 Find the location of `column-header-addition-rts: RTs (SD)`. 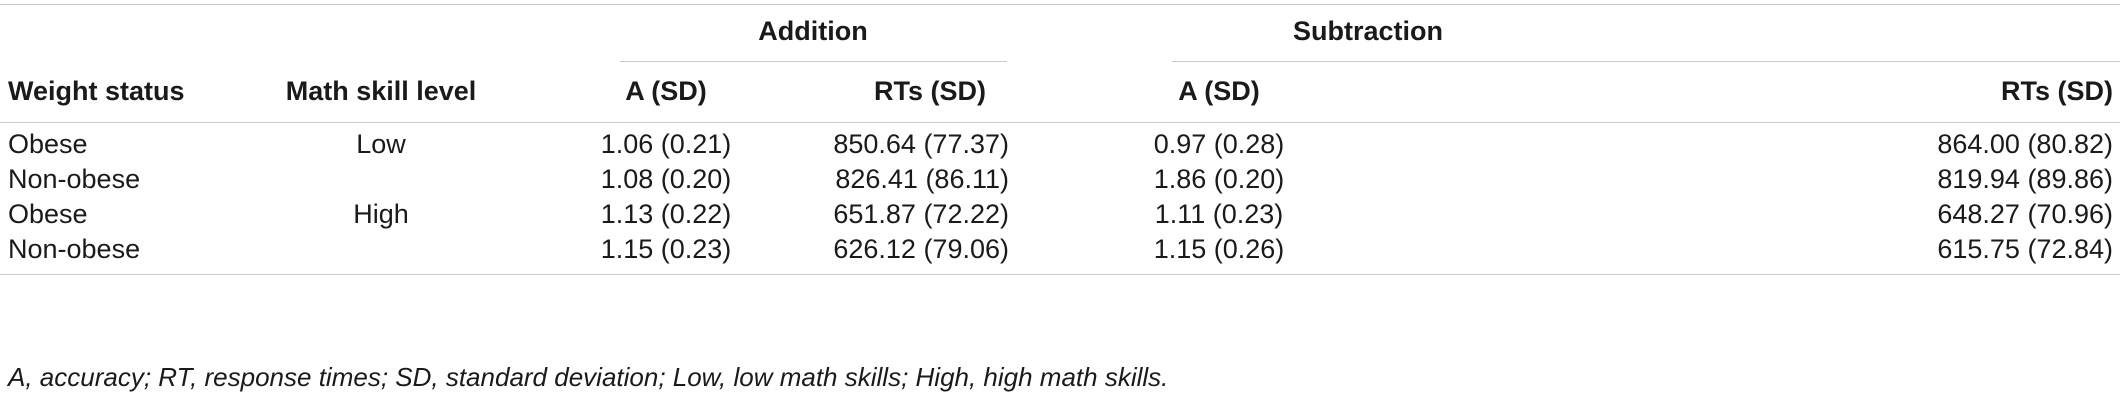

column-header-addition-rts: RTs (SD) is located at coordinates (930, 91).